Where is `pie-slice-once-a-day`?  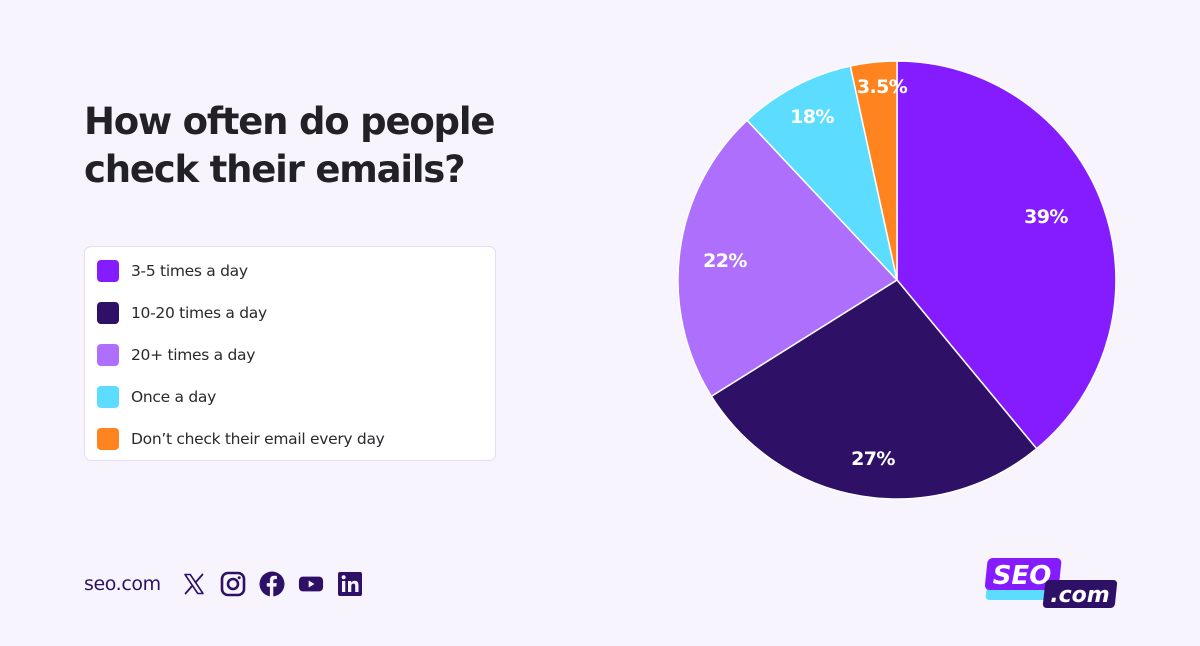 pie-slice-once-a-day is located at coordinates (822, 173).